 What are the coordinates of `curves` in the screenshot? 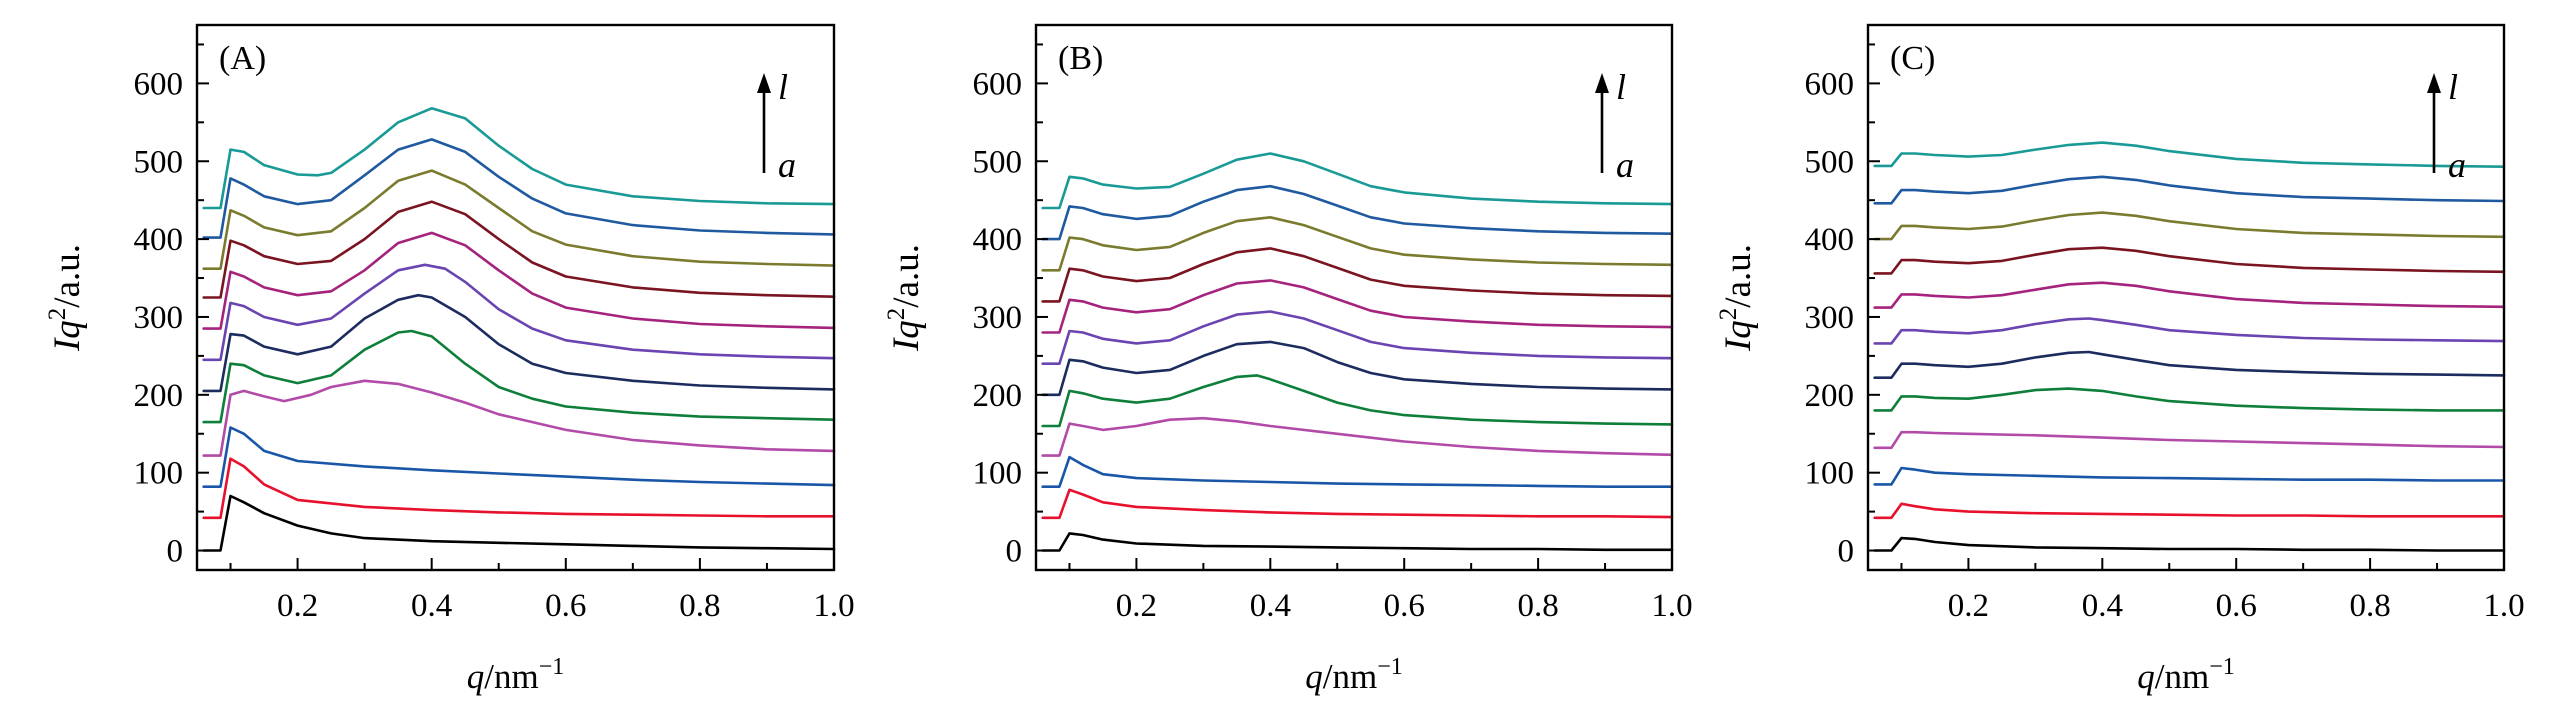 It's located at (1357, 352).